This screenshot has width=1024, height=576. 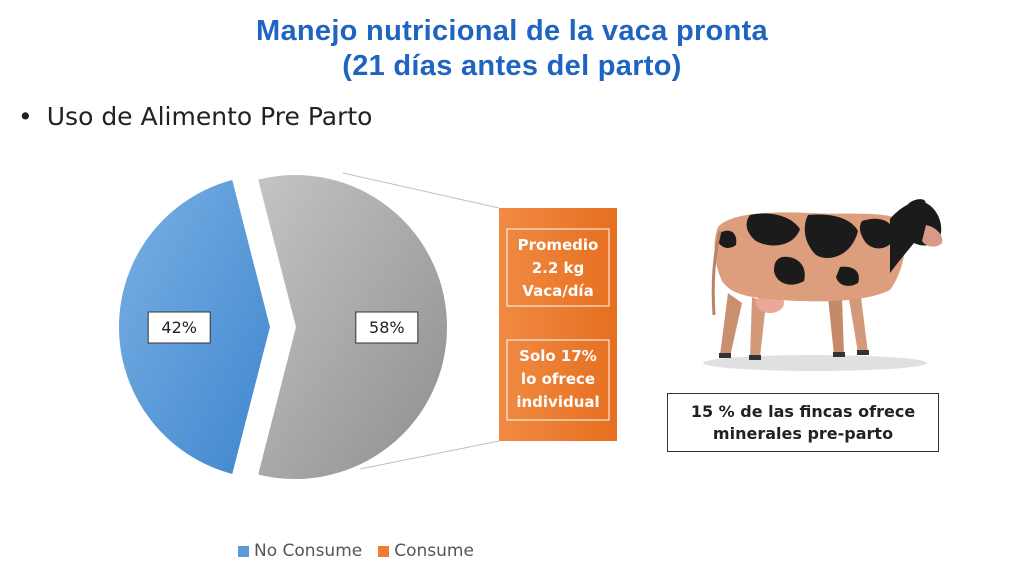 I want to click on svg-text: 58%, so click(x=387, y=327).